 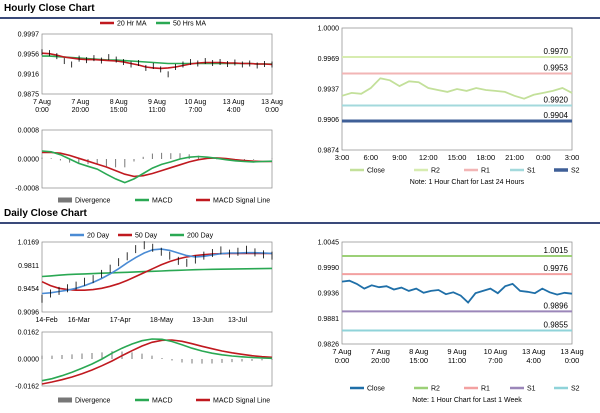 I want to click on legend-50hr-ma-label: 50 Hrs MA, so click(x=189, y=24).